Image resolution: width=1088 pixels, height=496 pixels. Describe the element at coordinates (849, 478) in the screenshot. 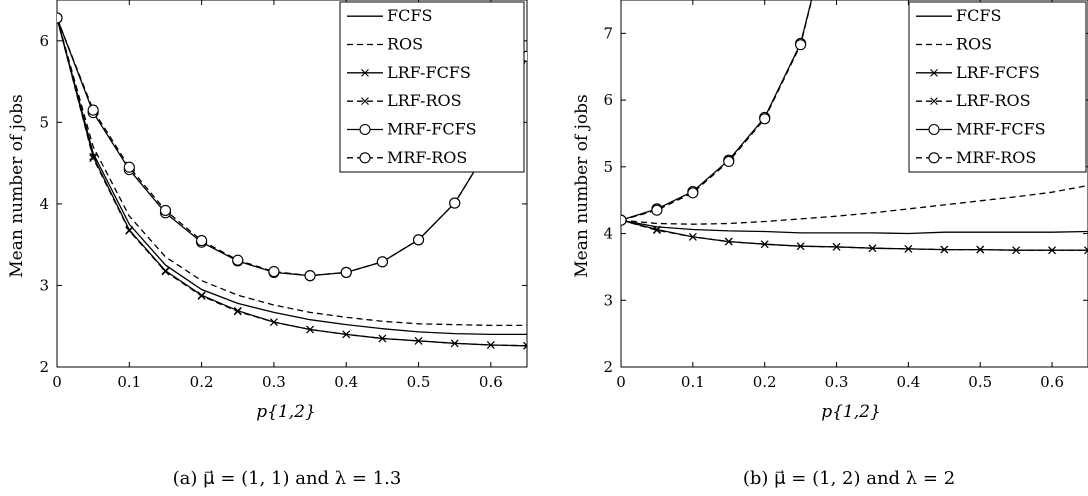

I see `caption-b: (b) μ⃗ = (1, 2) and λ = 2` at that location.